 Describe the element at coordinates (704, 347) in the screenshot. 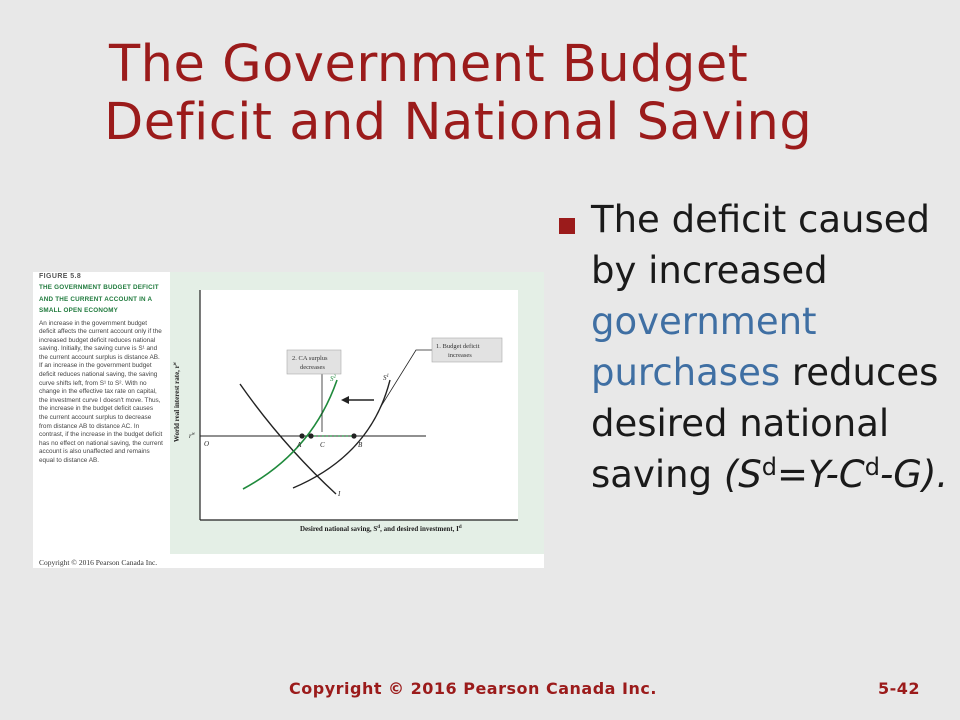

I see `bullet-highlight: government purchases` at that location.